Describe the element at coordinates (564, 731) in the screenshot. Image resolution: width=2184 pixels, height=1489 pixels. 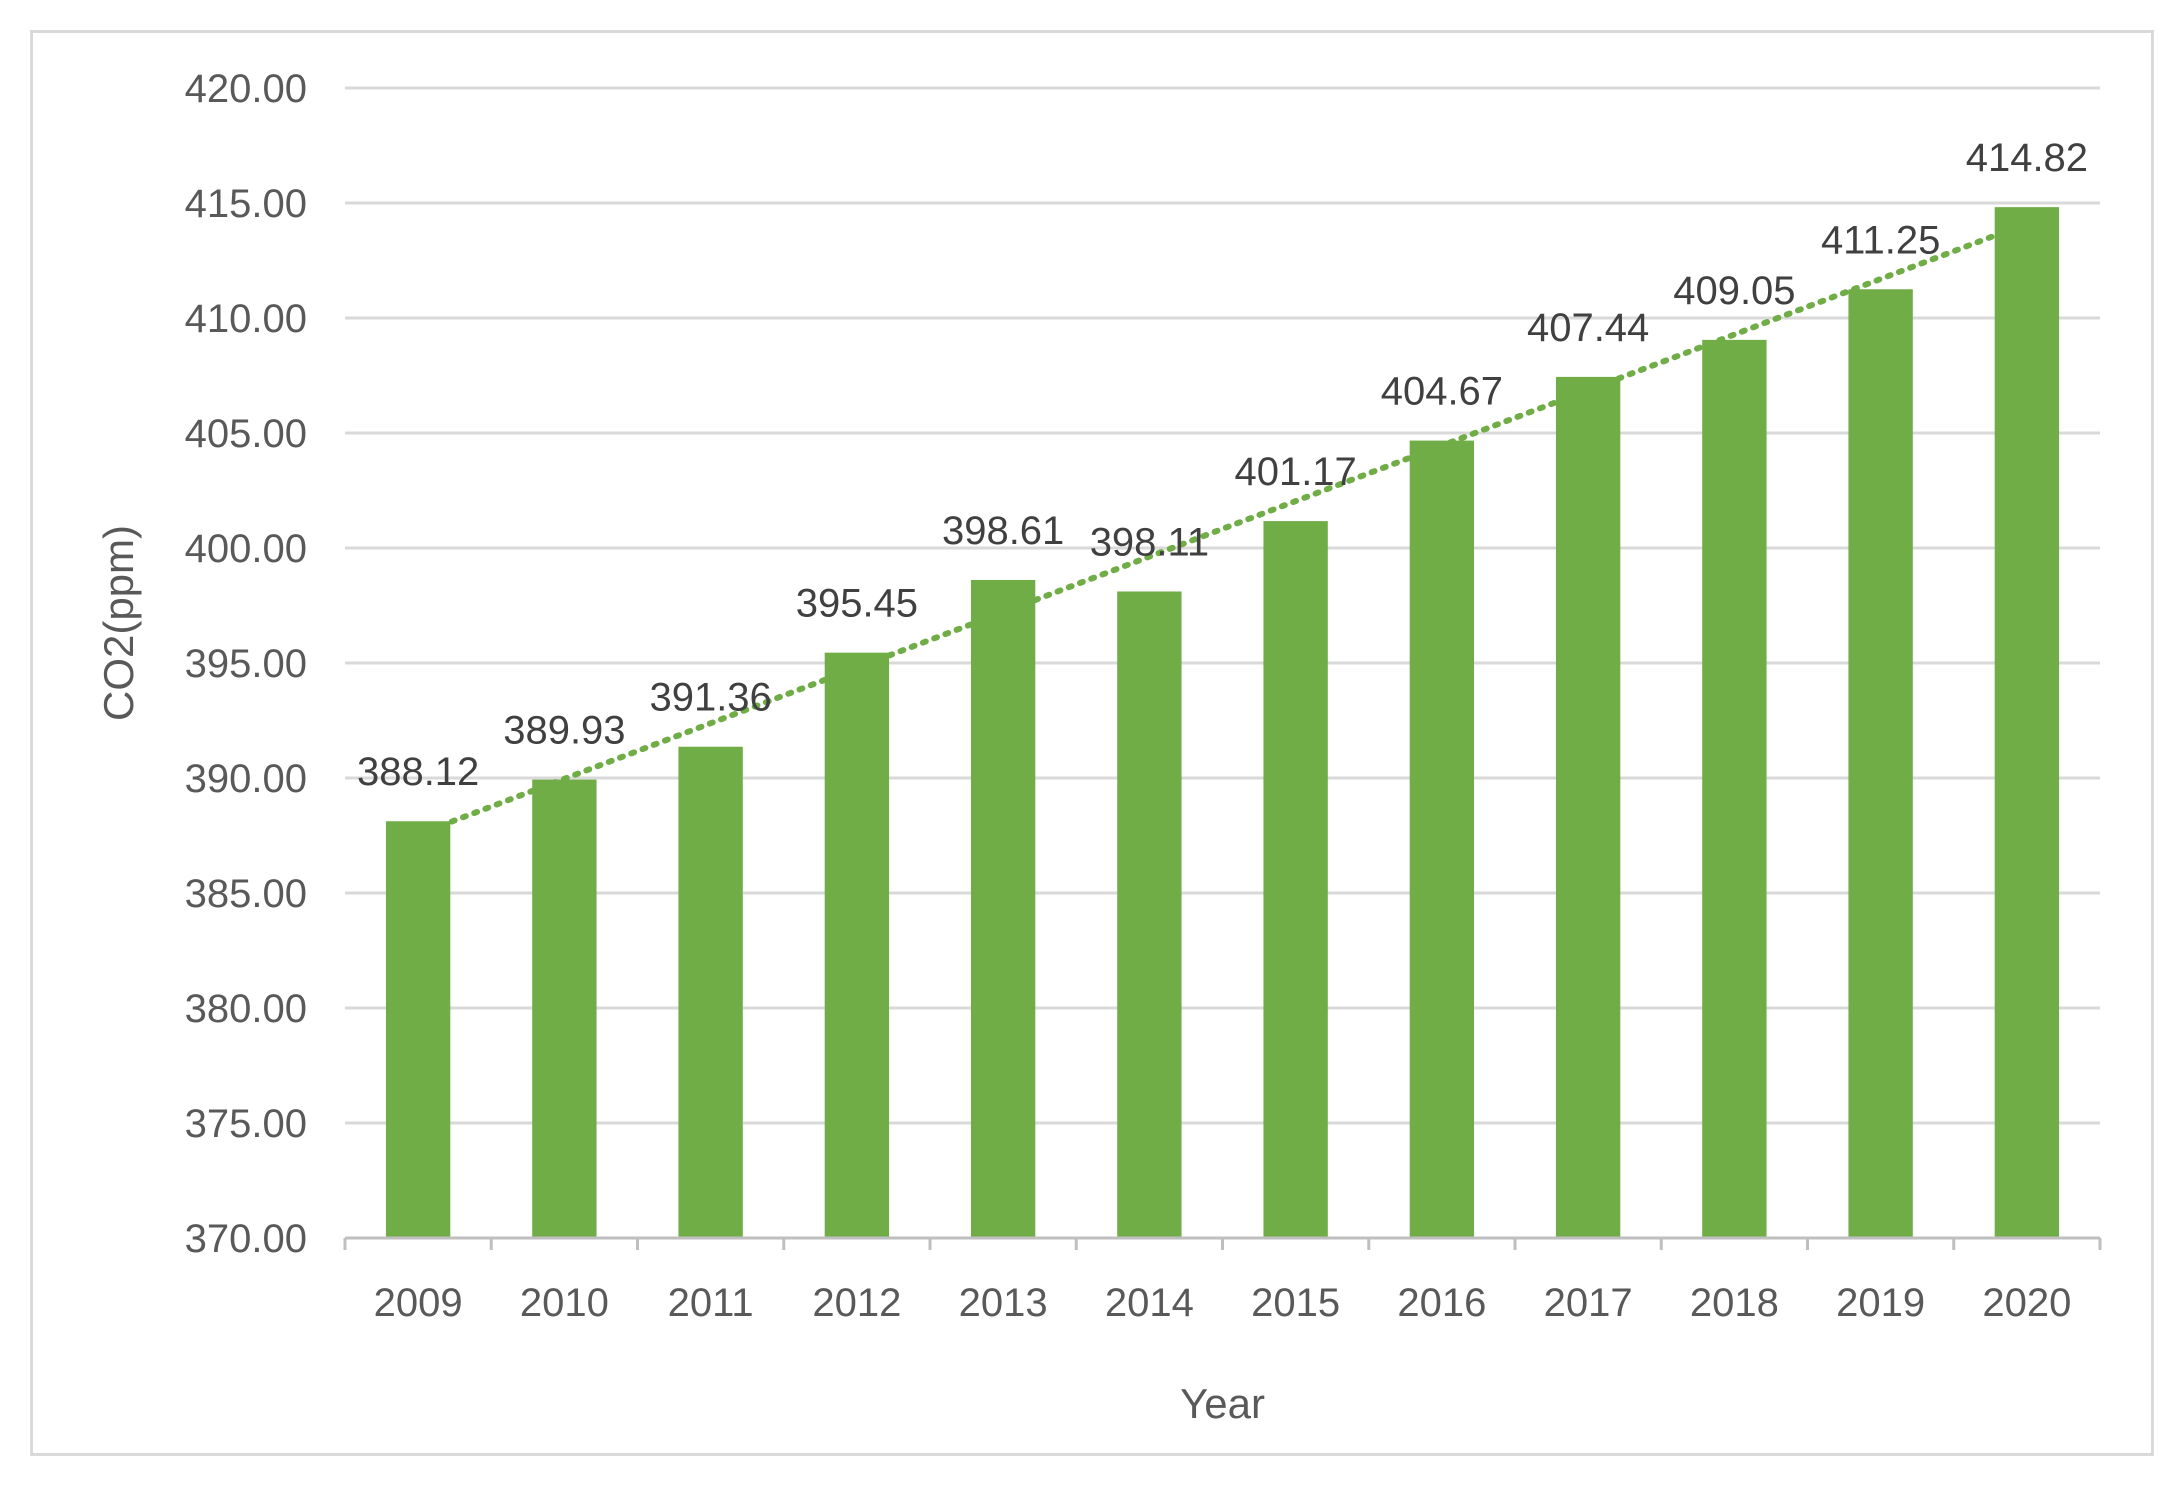
I see `data-label-2010: 389.93` at that location.